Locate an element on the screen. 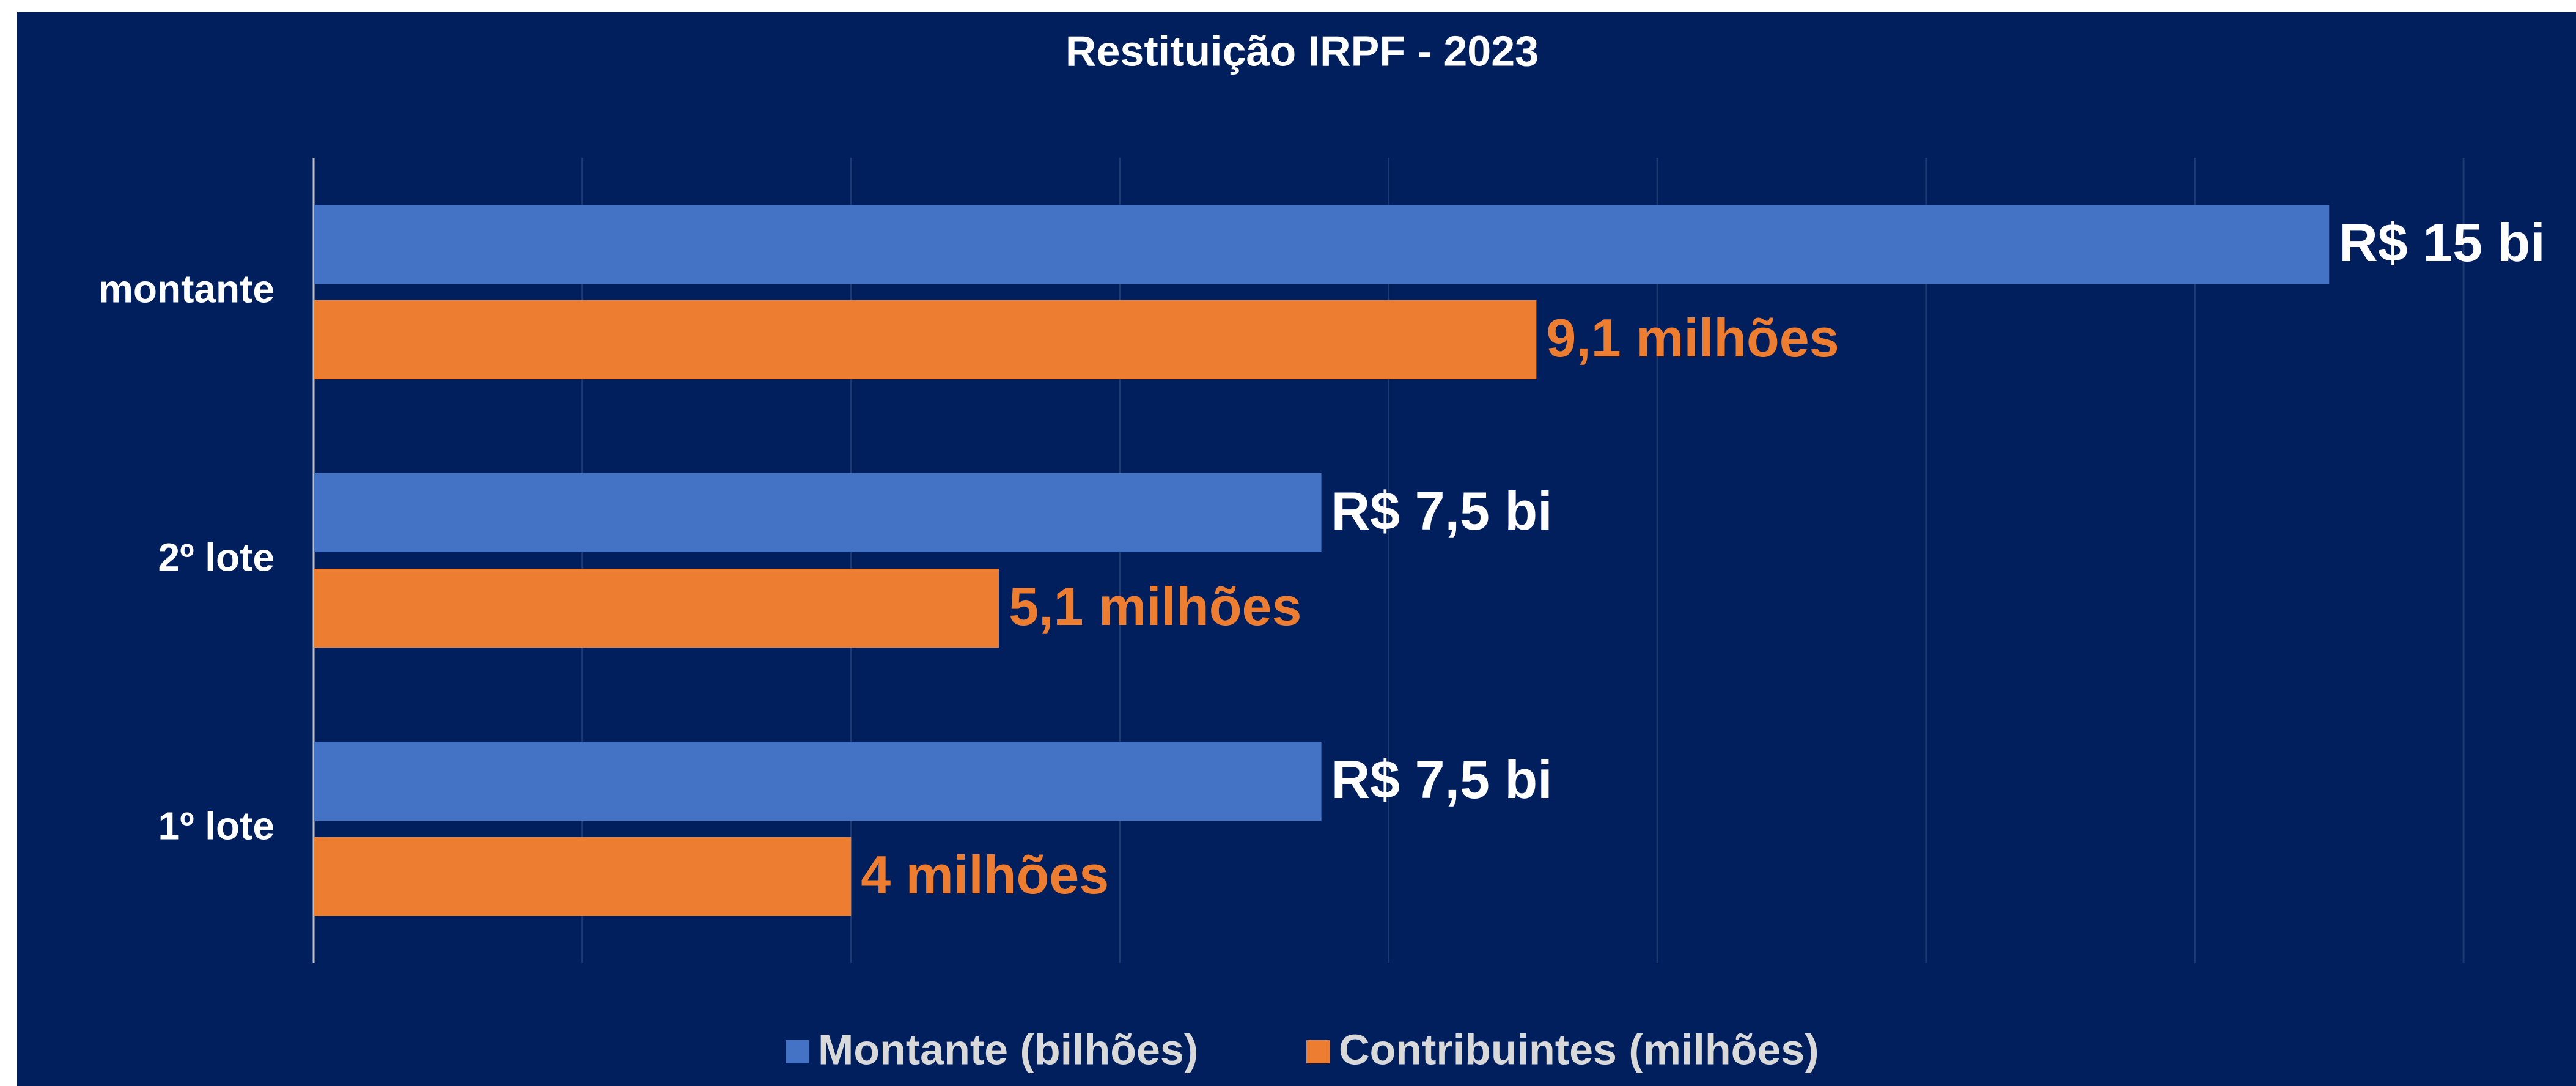  y-tick-label: 1º lote is located at coordinates (216, 825).